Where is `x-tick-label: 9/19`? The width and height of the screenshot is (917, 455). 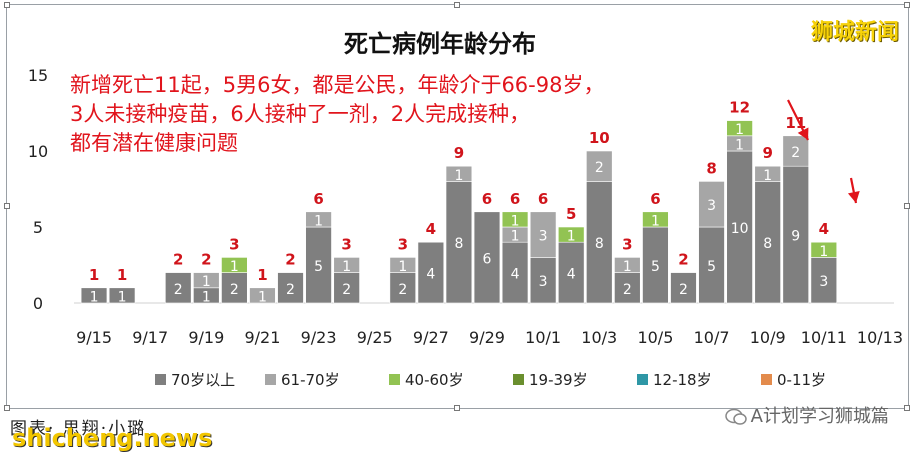
x-tick-label: 9/19 is located at coordinates (206, 337).